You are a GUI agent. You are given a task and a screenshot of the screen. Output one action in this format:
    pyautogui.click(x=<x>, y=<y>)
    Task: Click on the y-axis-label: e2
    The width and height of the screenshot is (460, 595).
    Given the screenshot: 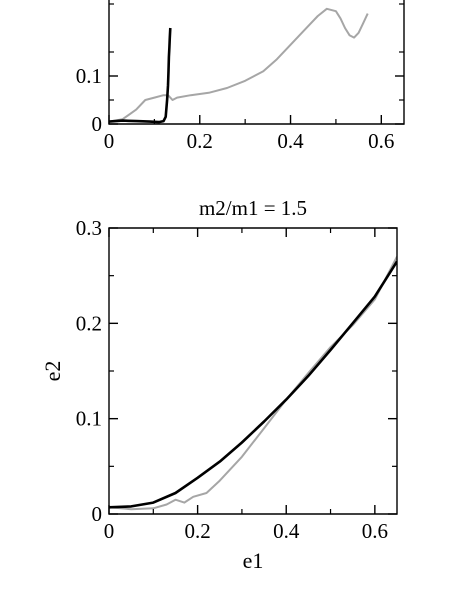 What is the action you would take?
    pyautogui.click(x=52, y=371)
    